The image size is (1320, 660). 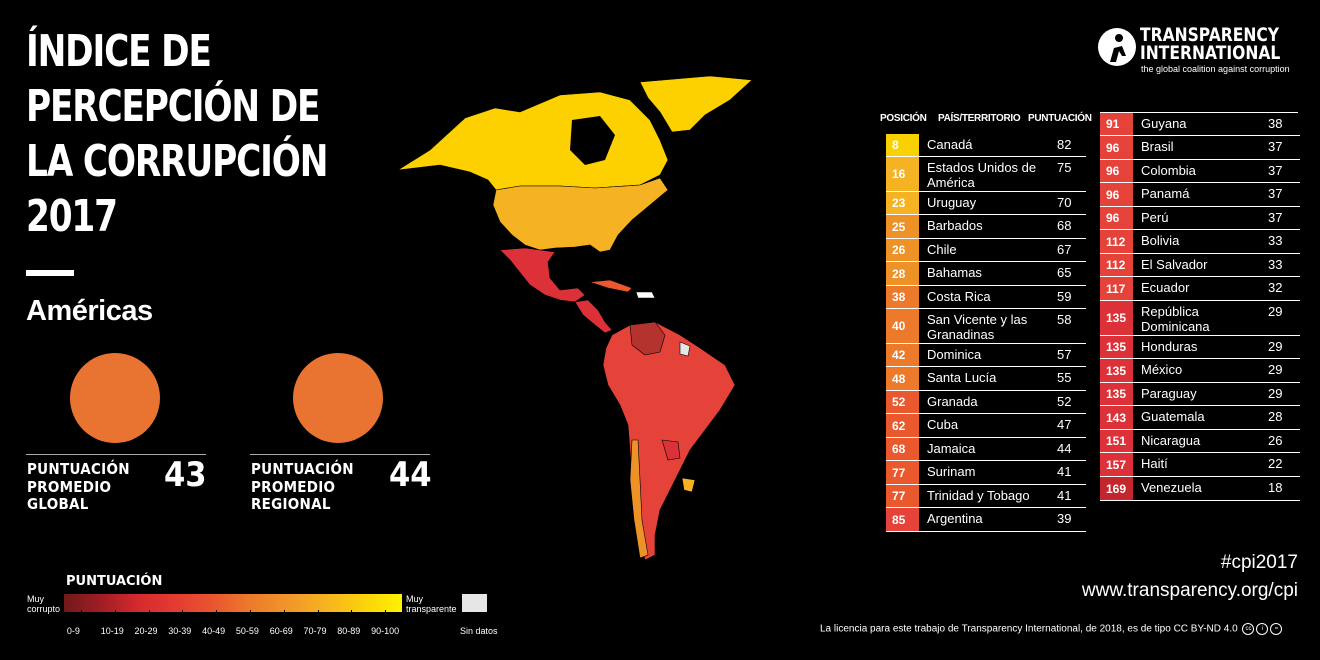 What do you see at coordinates (986, 402) in the screenshot?
I see `table-row: 52 Granada 52` at bounding box center [986, 402].